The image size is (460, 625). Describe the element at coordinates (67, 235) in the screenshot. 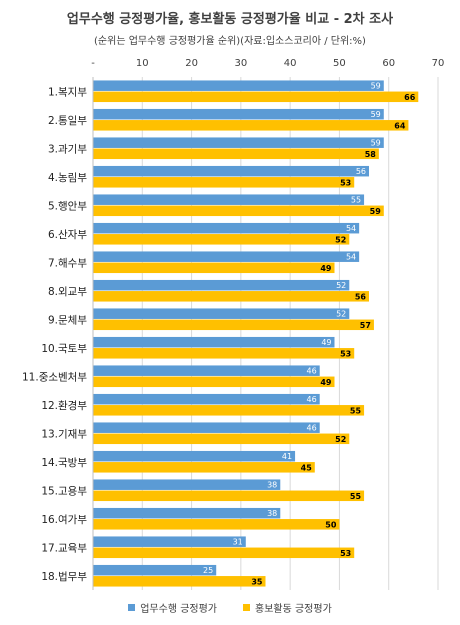

I see `category-label: 6.산자부` at that location.